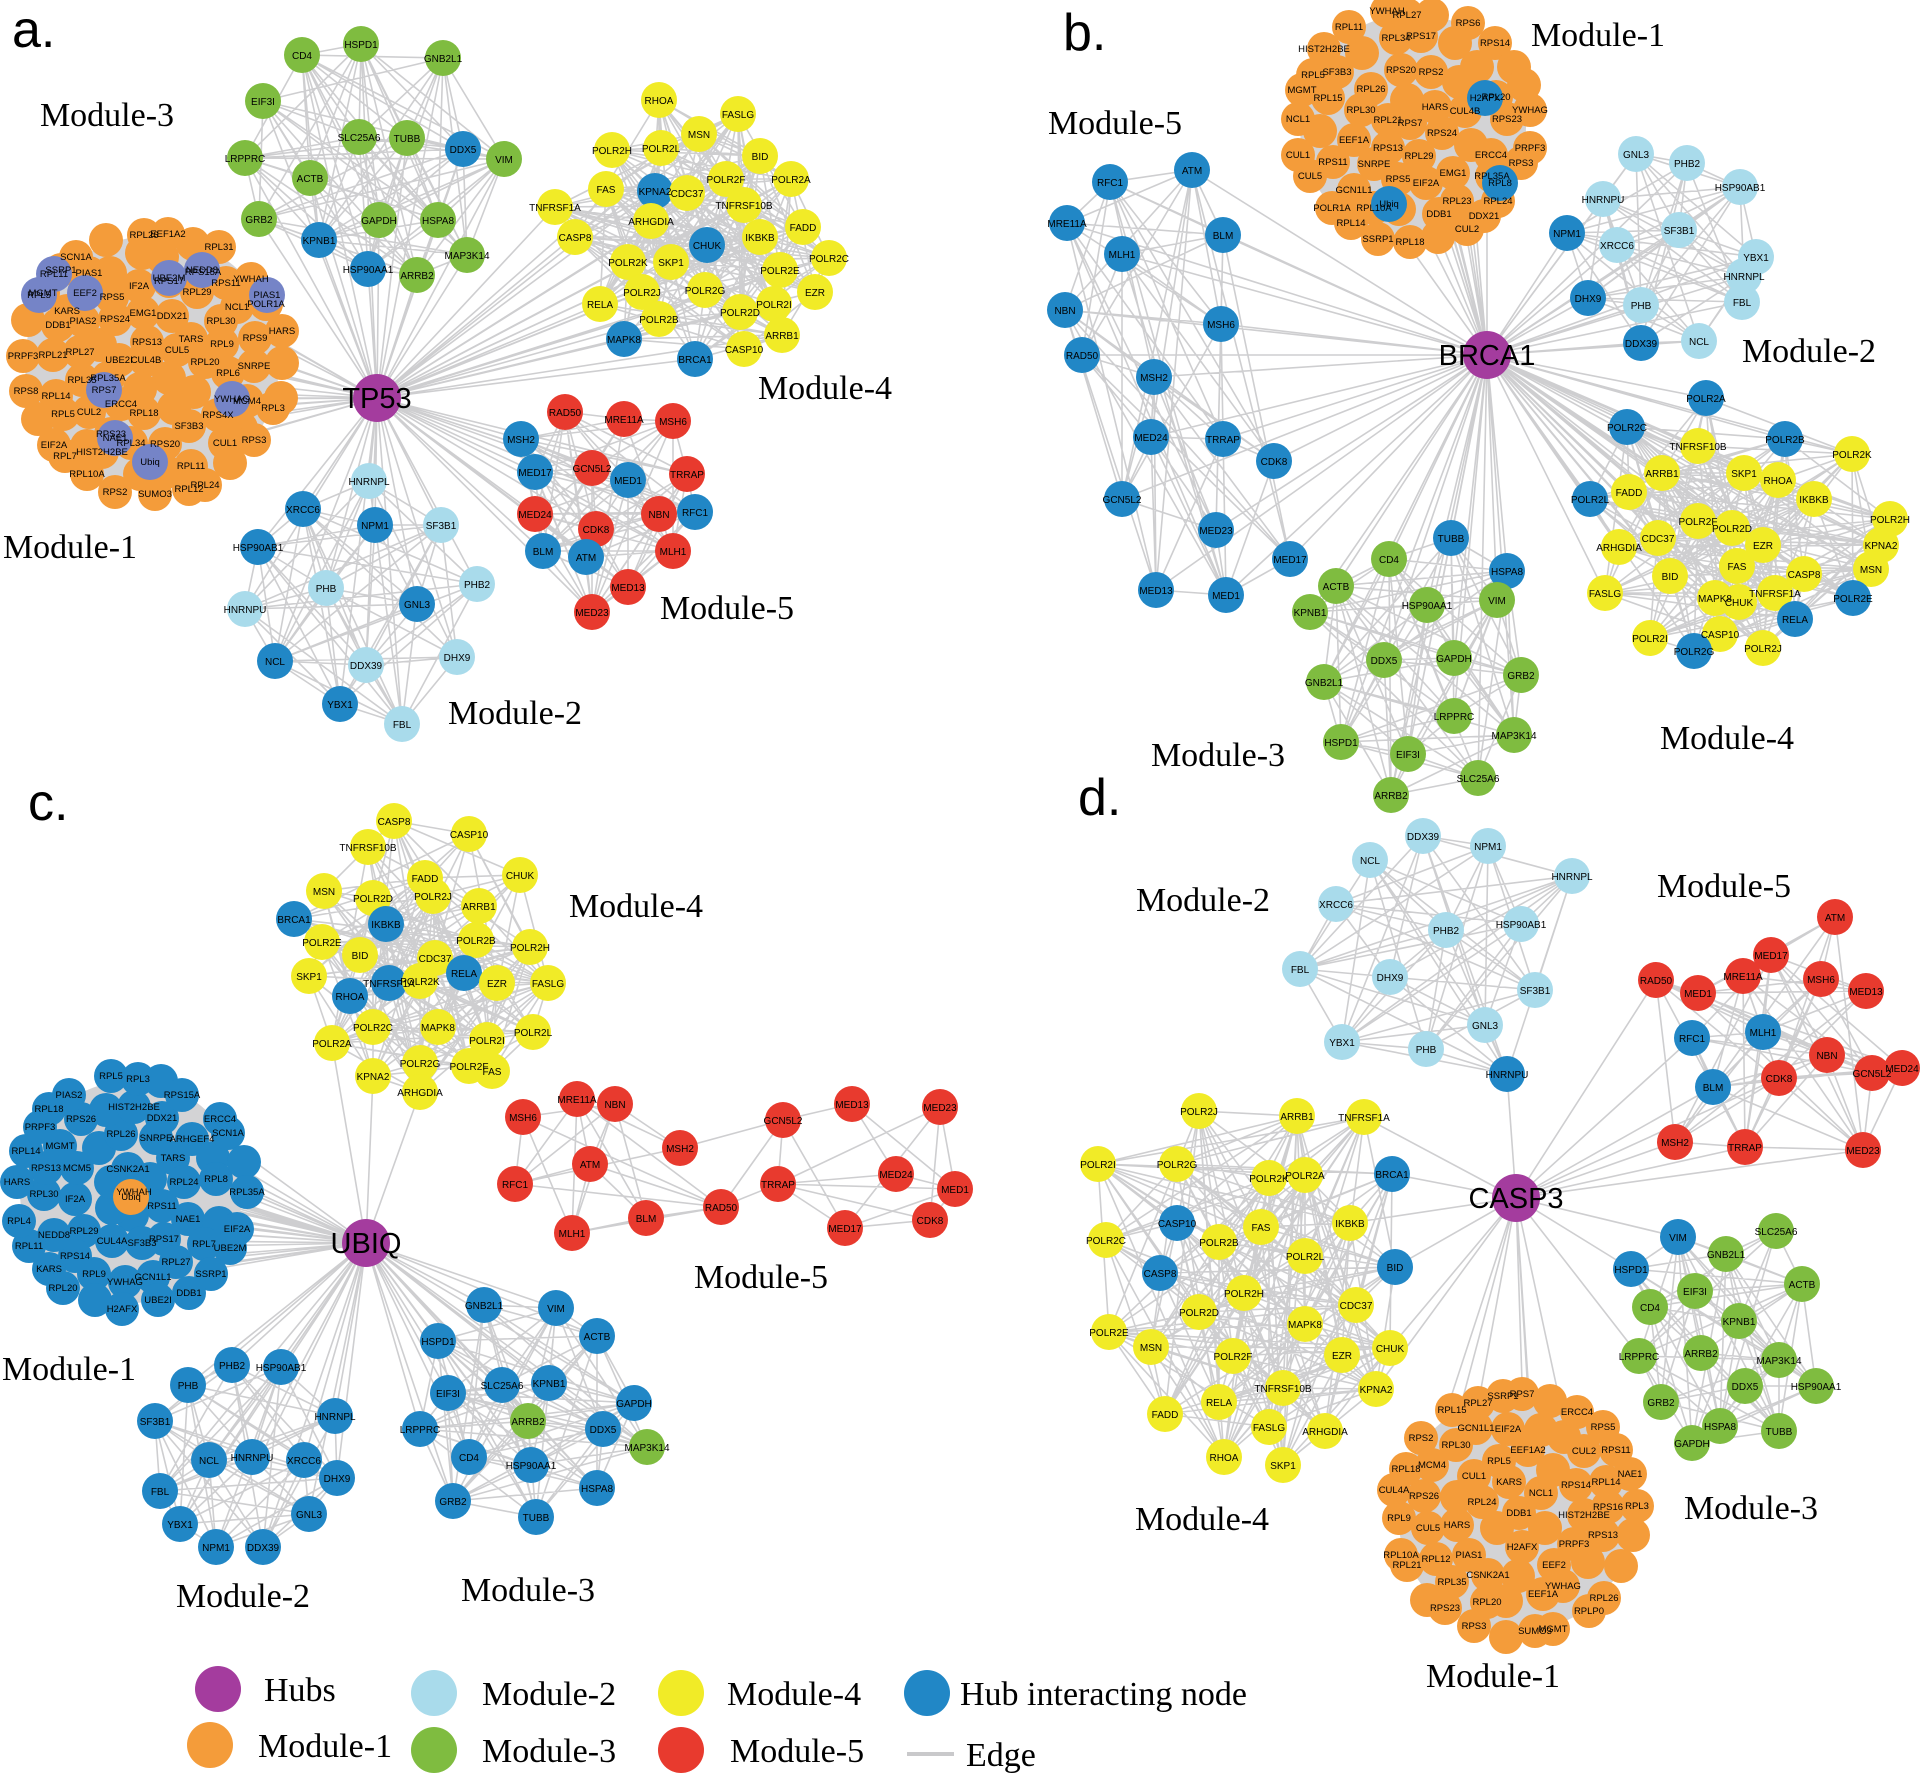 Image resolution: width=1923 pixels, height=1775 pixels. Describe the element at coordinates (476, 941) in the screenshot. I see `svg-text: POLR2B` at that location.